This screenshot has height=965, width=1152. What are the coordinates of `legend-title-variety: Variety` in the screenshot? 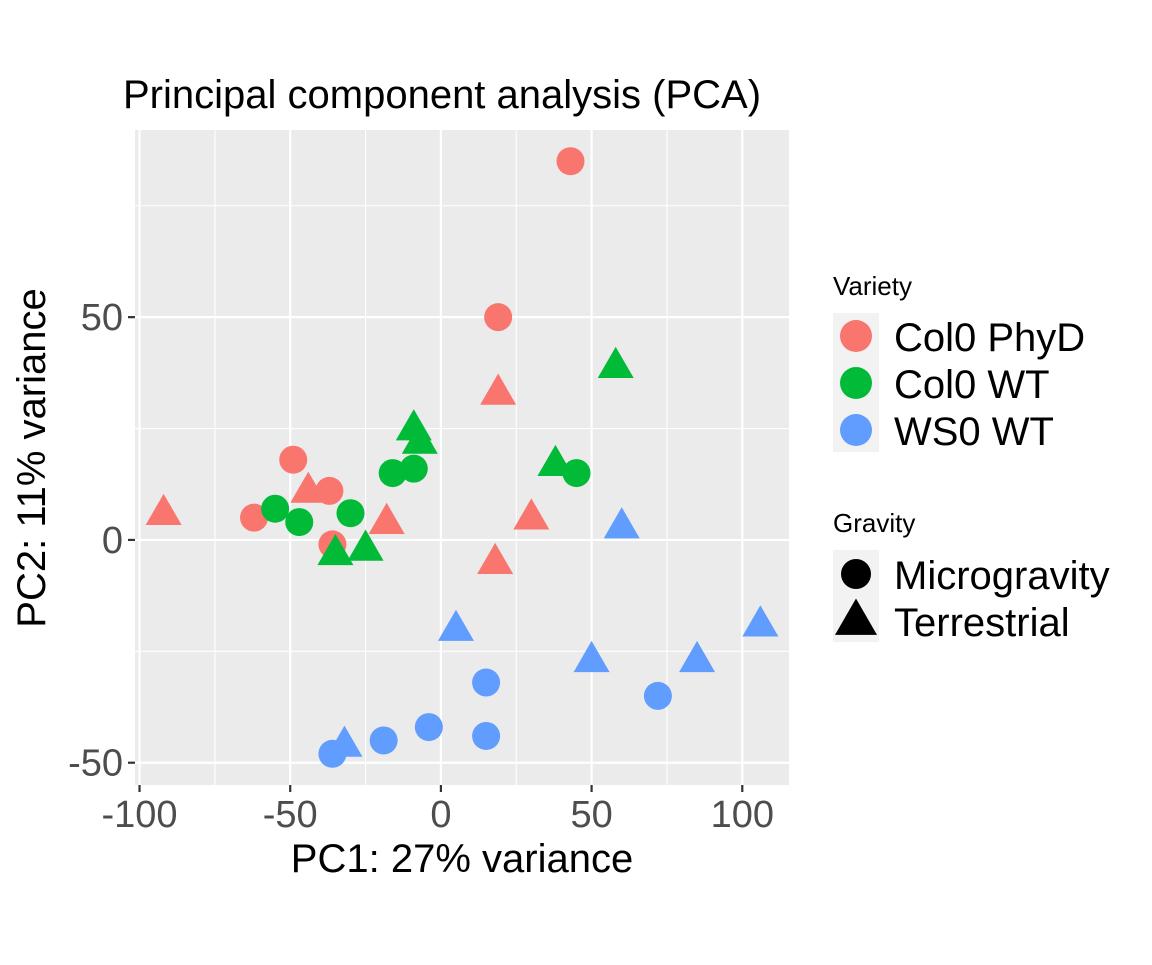 It's located at (872, 286).